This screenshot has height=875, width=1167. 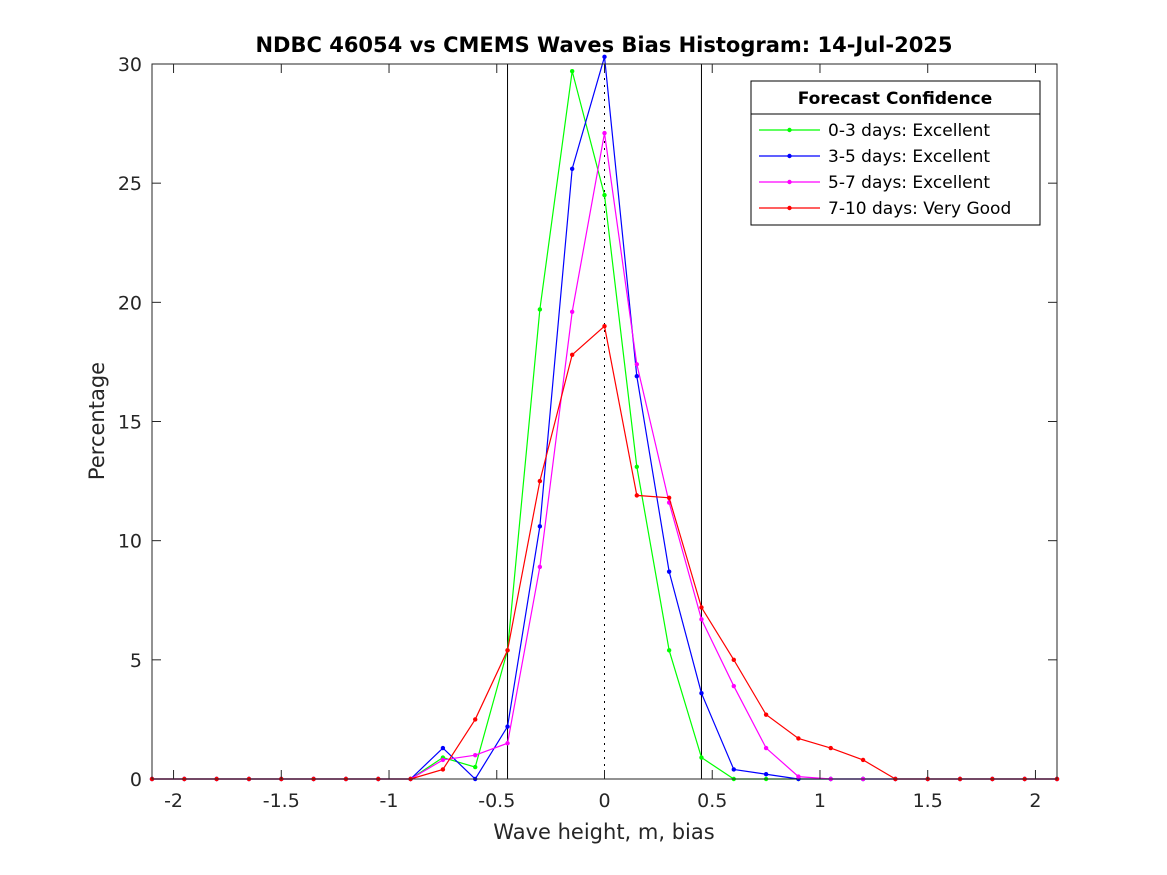 I want to click on y-tick-label: 15, so click(x=130, y=423).